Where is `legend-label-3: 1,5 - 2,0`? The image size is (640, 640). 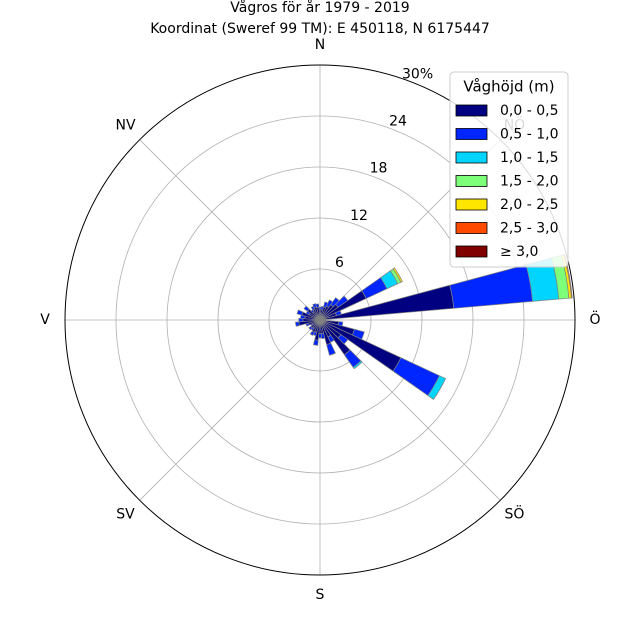 legend-label-3: 1,5 - 2,0 is located at coordinates (529, 182).